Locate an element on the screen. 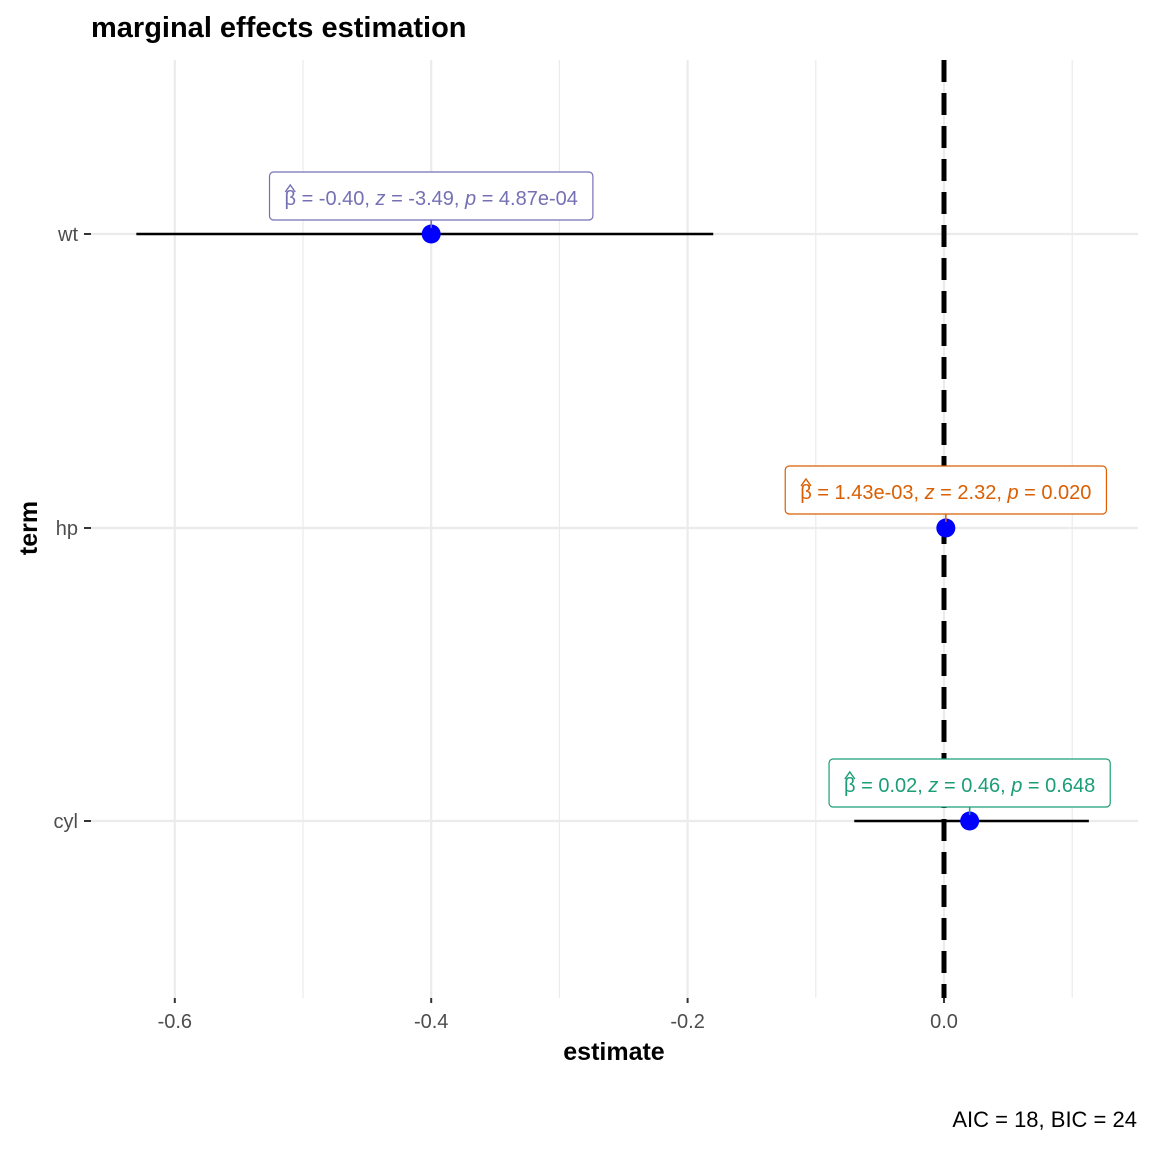  estimate-label-cyl: β = 0.02, z = 0.46, p = 0.648 is located at coordinates (969, 786).